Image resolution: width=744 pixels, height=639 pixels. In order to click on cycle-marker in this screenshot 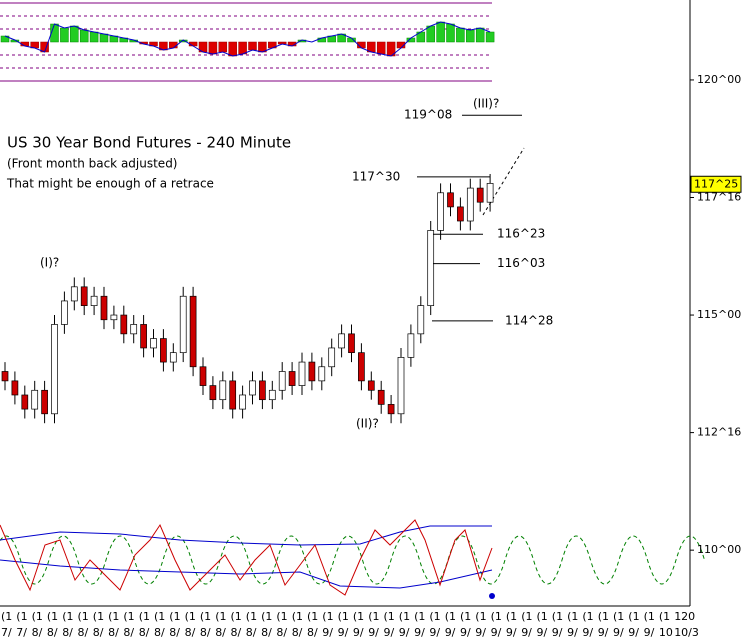, I will do `click(492, 596)`.